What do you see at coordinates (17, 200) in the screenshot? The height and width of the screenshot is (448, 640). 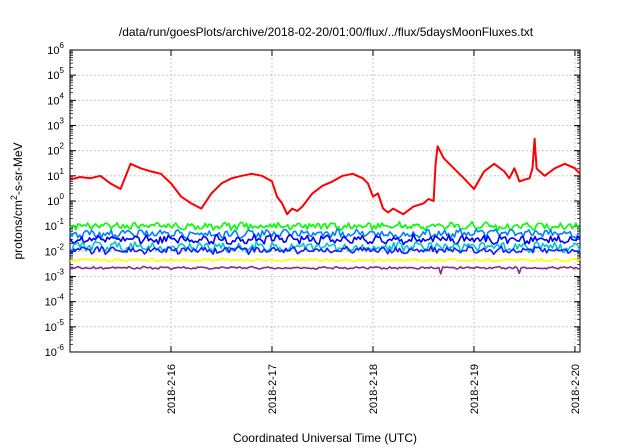 I see `y-axis-label: protons/cm2-s-sr-MeV` at bounding box center [17, 200].